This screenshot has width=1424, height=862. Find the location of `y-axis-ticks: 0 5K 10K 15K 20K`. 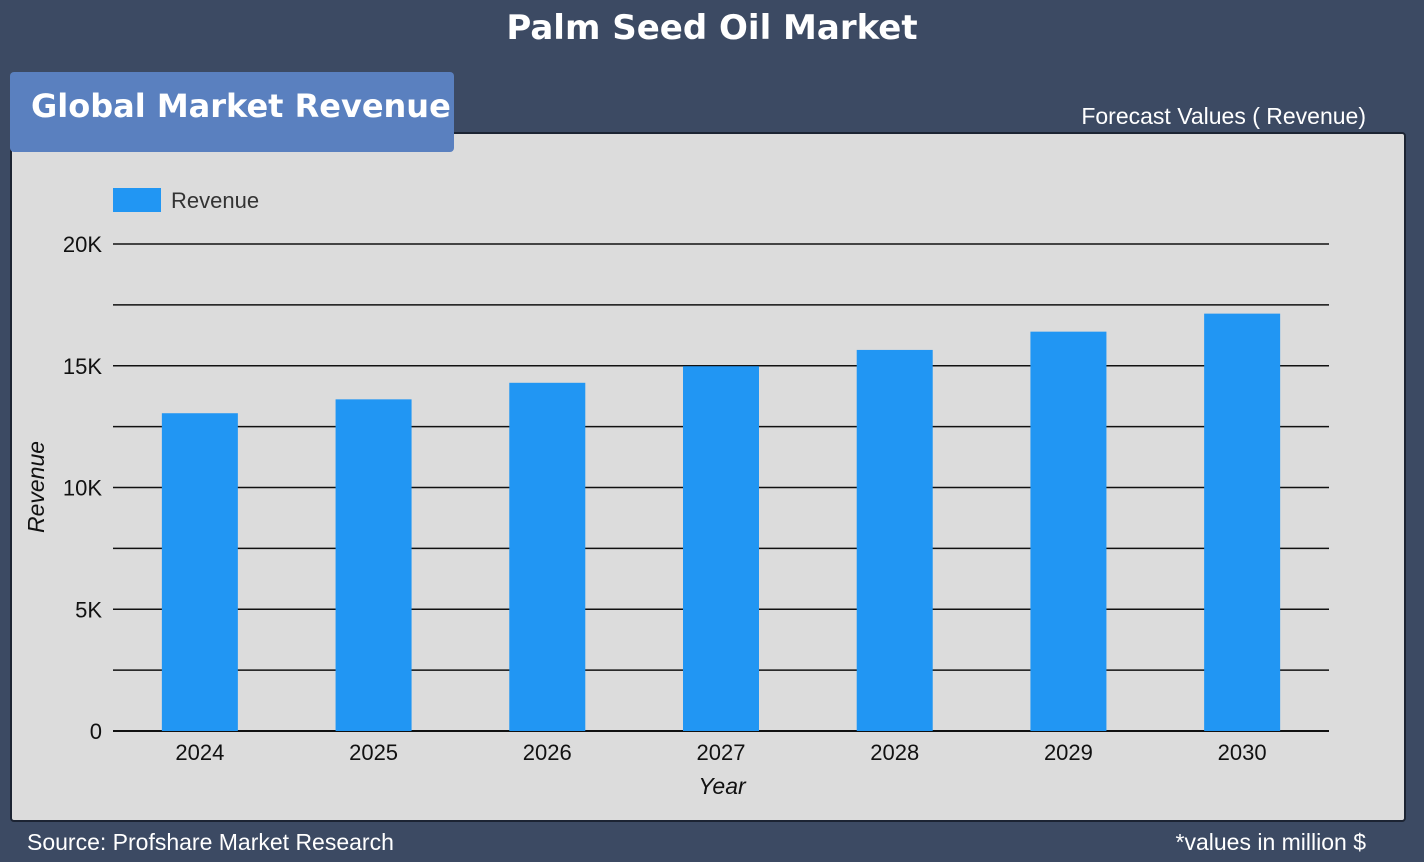

y-axis-ticks: 0 5K 10K 15K 20K is located at coordinates (82, 488).